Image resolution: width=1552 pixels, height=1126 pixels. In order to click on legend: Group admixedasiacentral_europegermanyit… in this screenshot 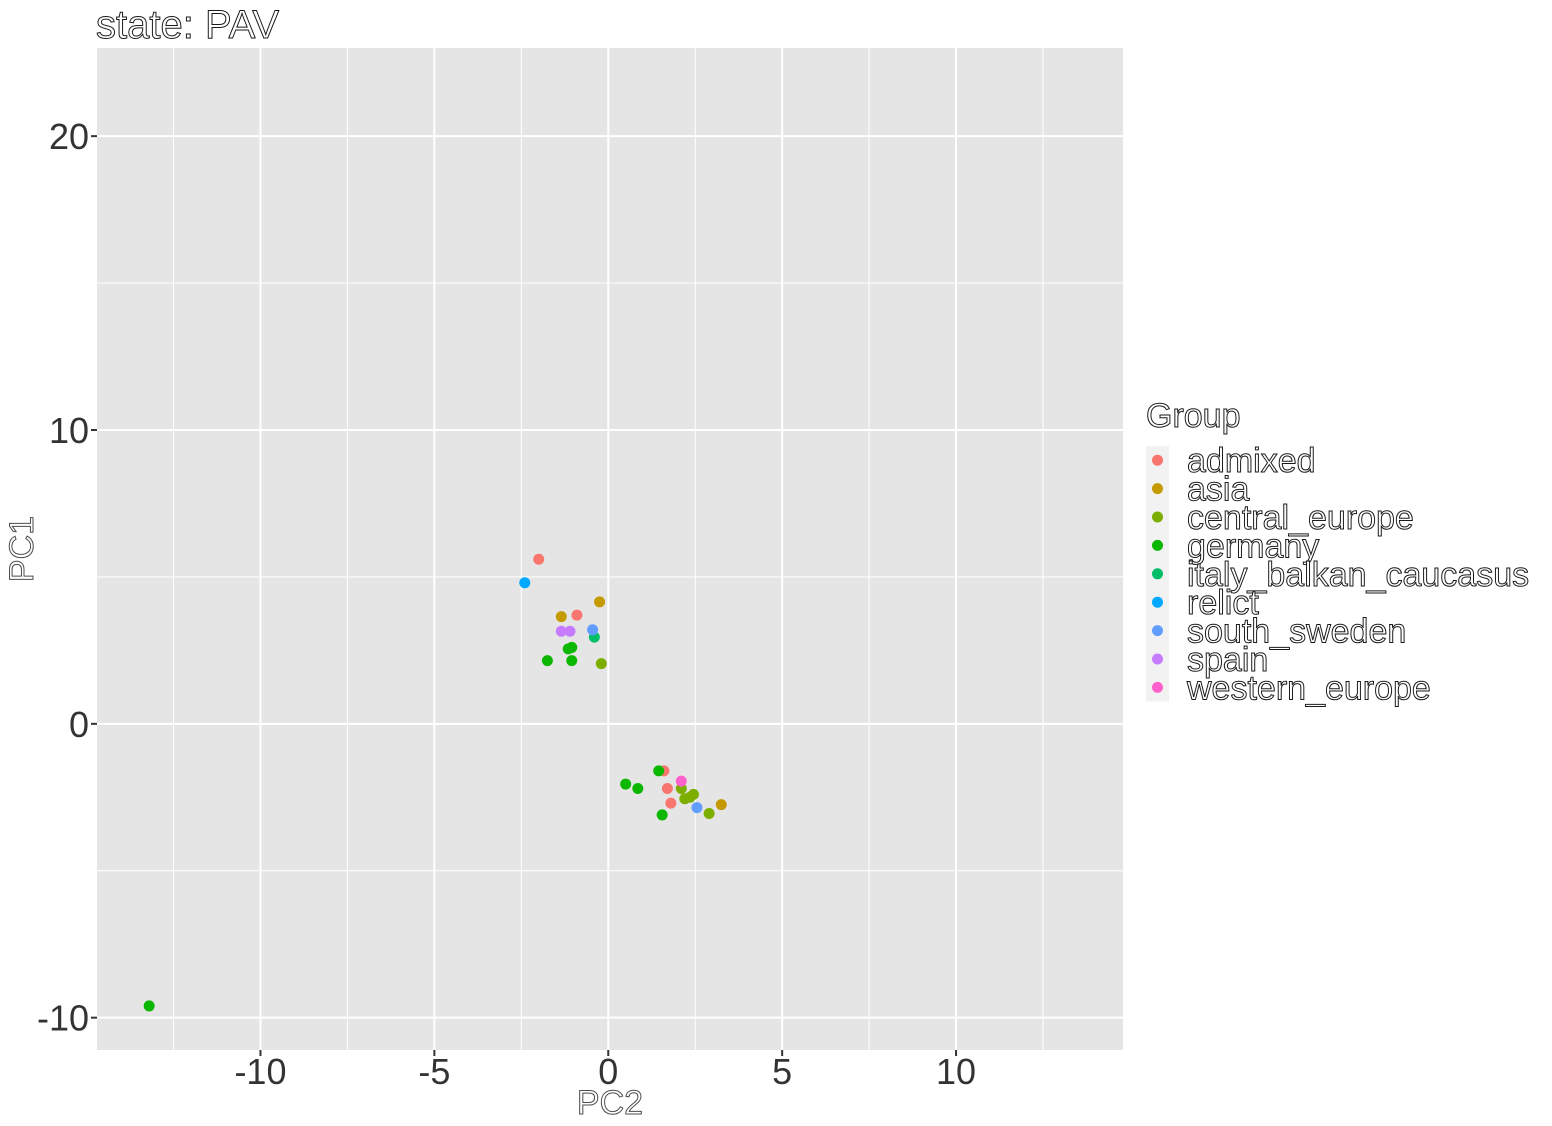, I will do `click(1338, 552)`.